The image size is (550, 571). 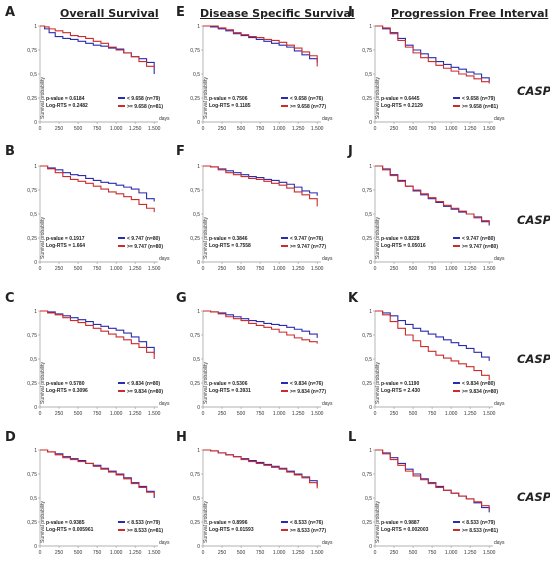 I want to click on x-tick-label-b: 500, so click(x=78, y=269).